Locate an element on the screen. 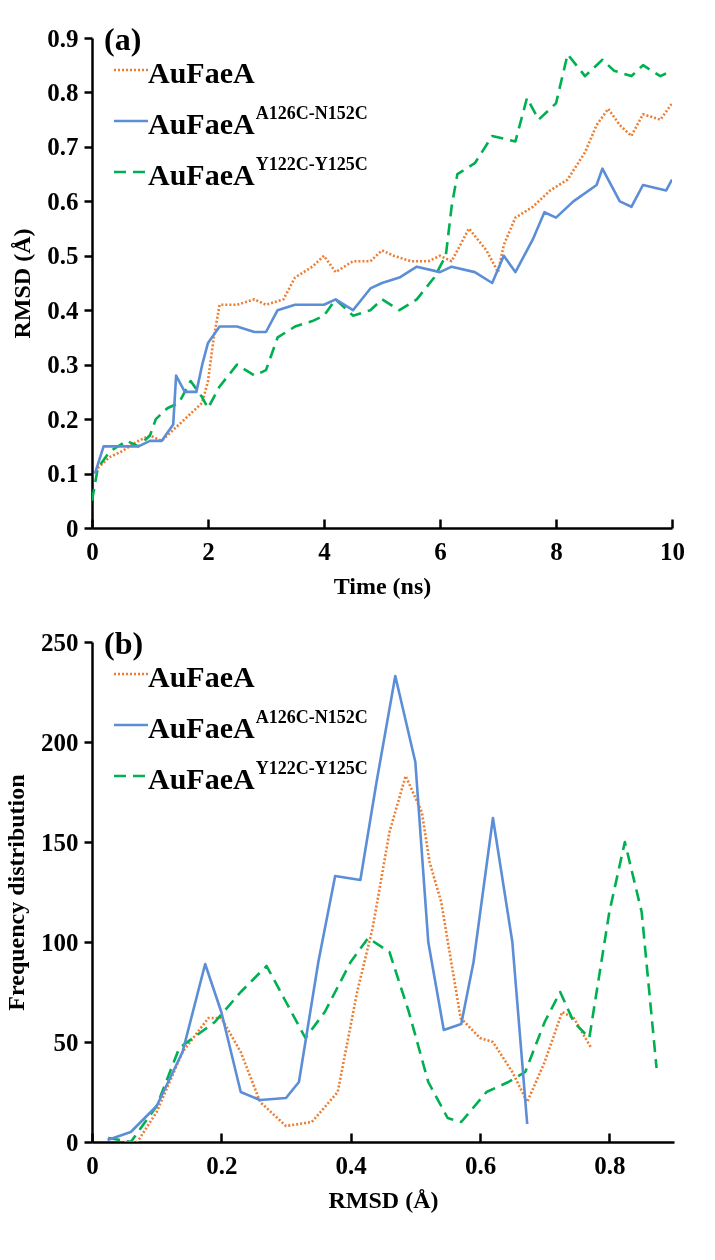  y-axis-title: Frequency distribution is located at coordinates (16, 892).